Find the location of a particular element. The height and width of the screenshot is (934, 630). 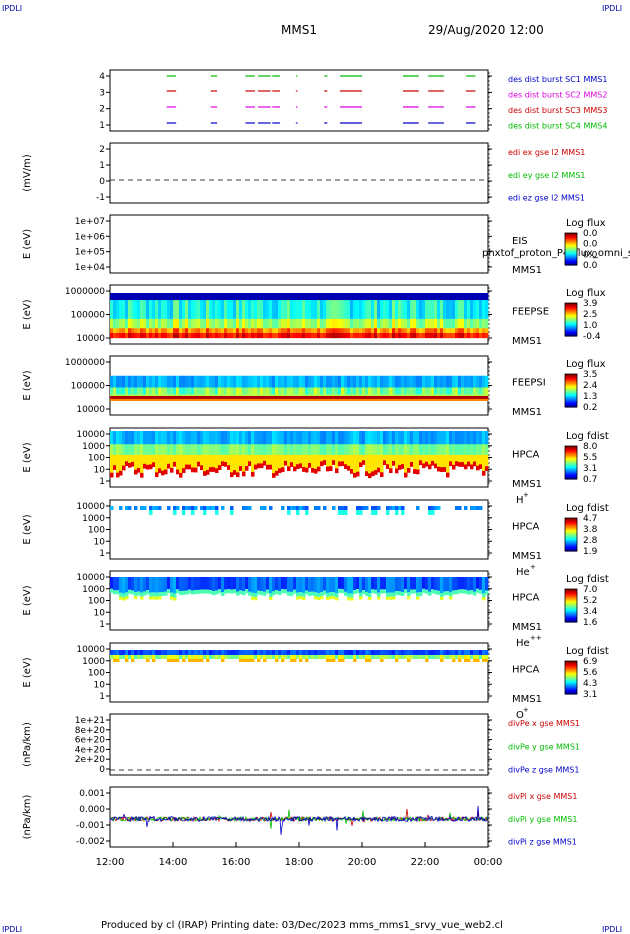

y-axis-label: E (eV) is located at coordinates (27, 457).